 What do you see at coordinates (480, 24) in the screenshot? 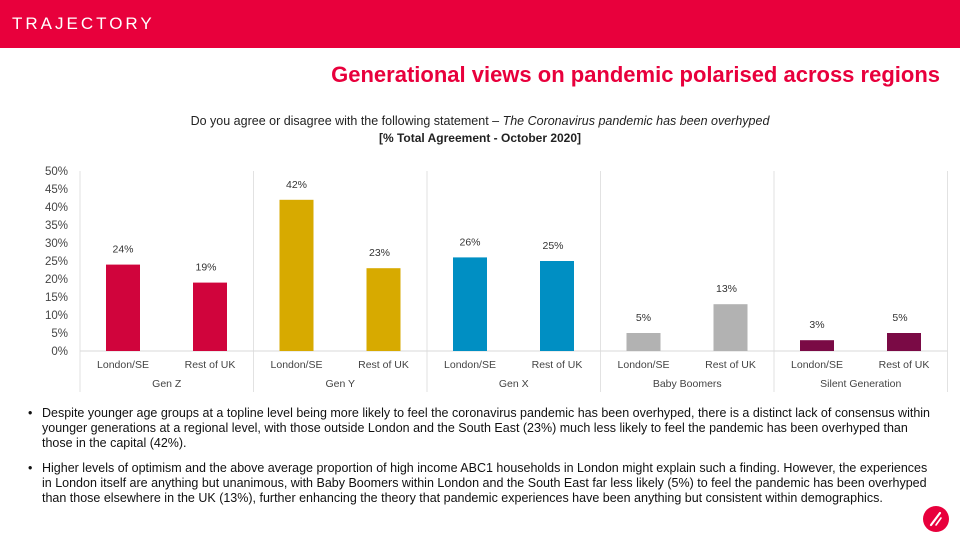
I see `header-bar: TRAJECTORY` at bounding box center [480, 24].